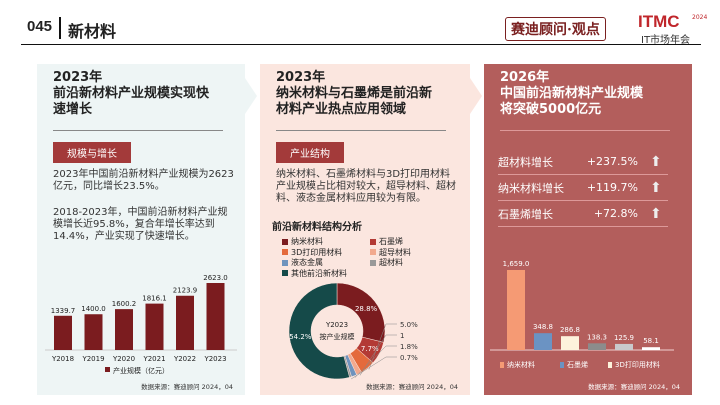 Image resolution: width=720 pixels, height=405 pixels. I want to click on chart-title: 前沿新材料结构分析, so click(317, 227).